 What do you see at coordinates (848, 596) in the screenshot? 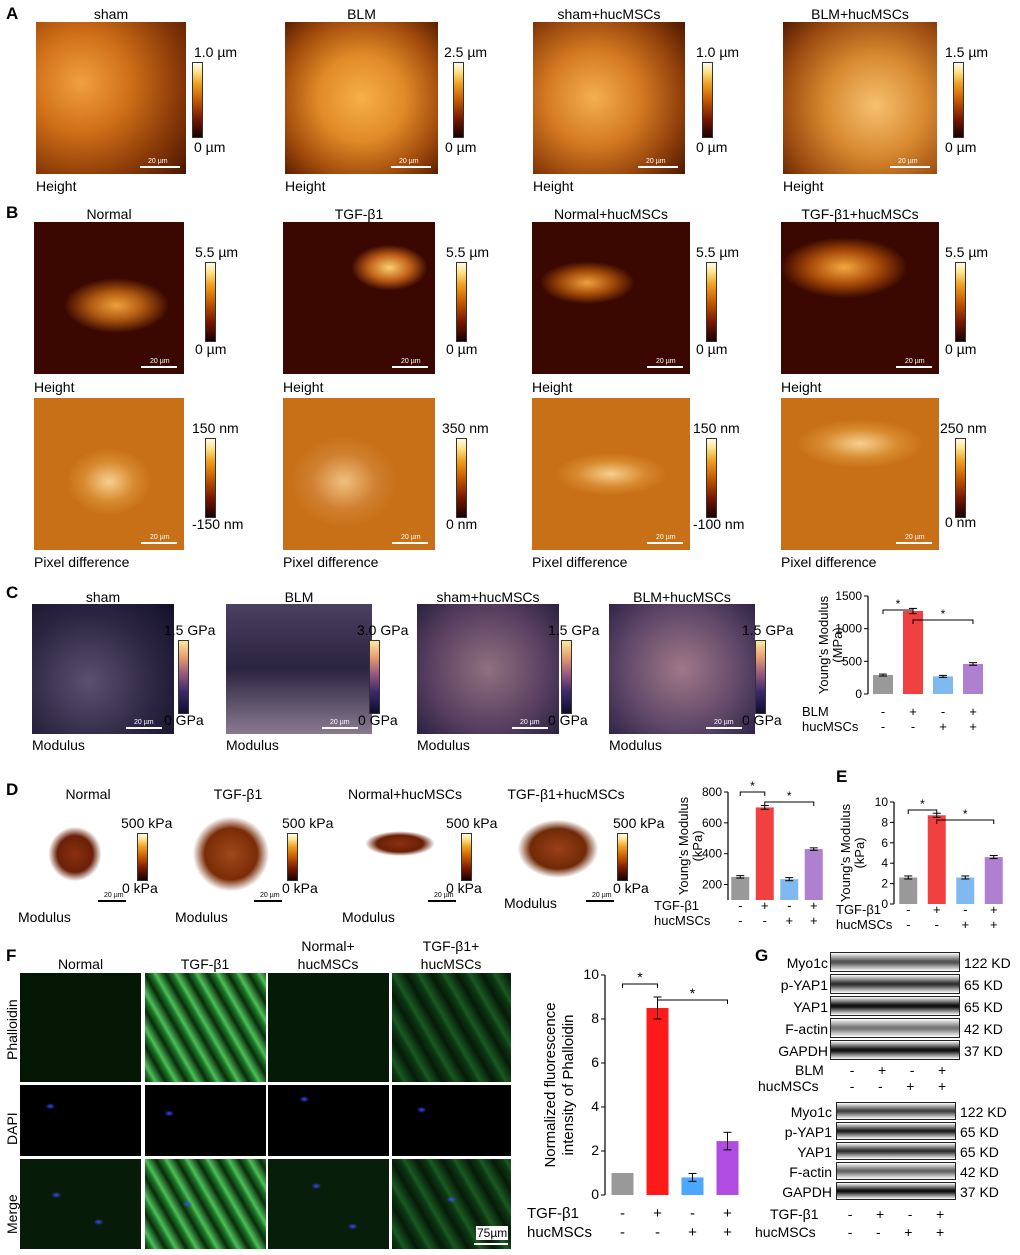
I see `y-tick-label: 1500` at bounding box center [848, 596].